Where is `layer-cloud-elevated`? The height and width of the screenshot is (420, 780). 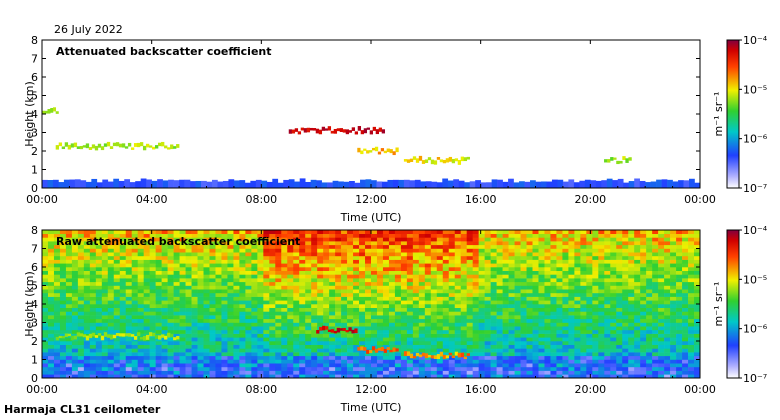
layer-cloud-elevated is located at coordinates (371, 132).